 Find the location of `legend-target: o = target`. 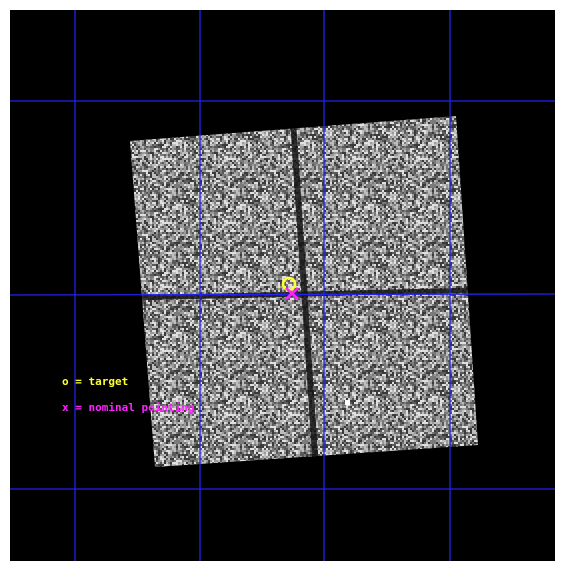

legend-target: o = target is located at coordinates (95, 381).